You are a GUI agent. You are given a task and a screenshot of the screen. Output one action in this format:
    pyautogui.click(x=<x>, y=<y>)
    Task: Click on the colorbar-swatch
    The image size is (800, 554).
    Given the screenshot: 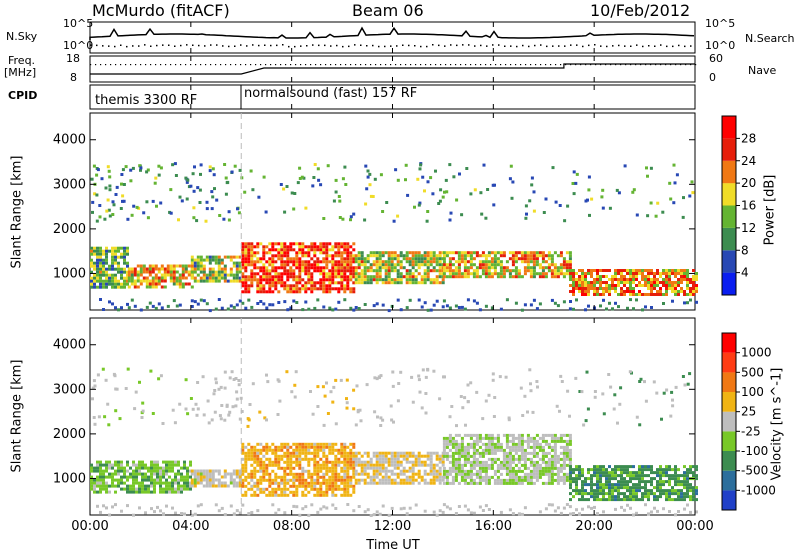 What is the action you would take?
    pyautogui.click(x=729, y=149)
    